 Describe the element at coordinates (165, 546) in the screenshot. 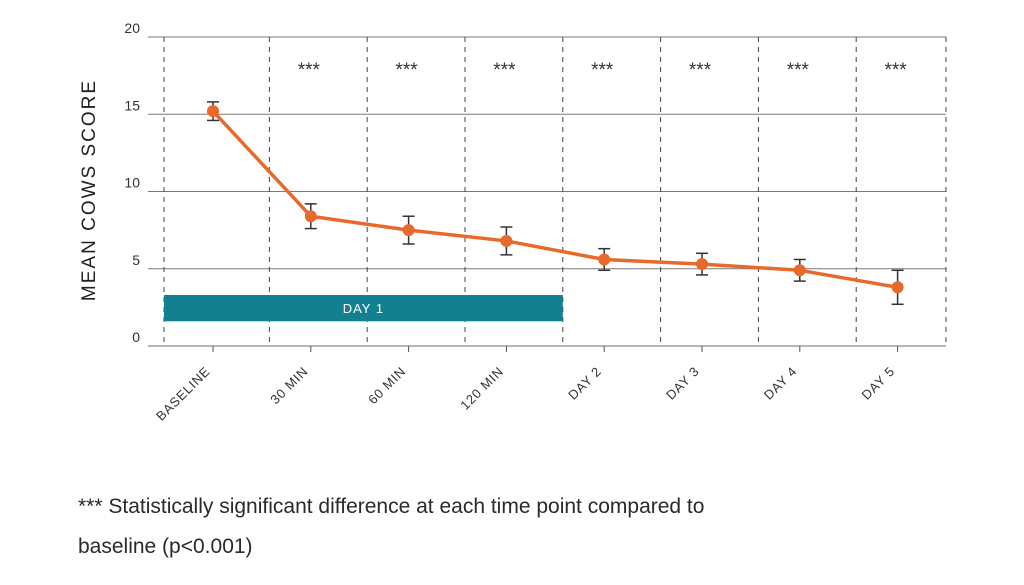

I see `footnote-line-2: baseline (p<0.001)` at that location.